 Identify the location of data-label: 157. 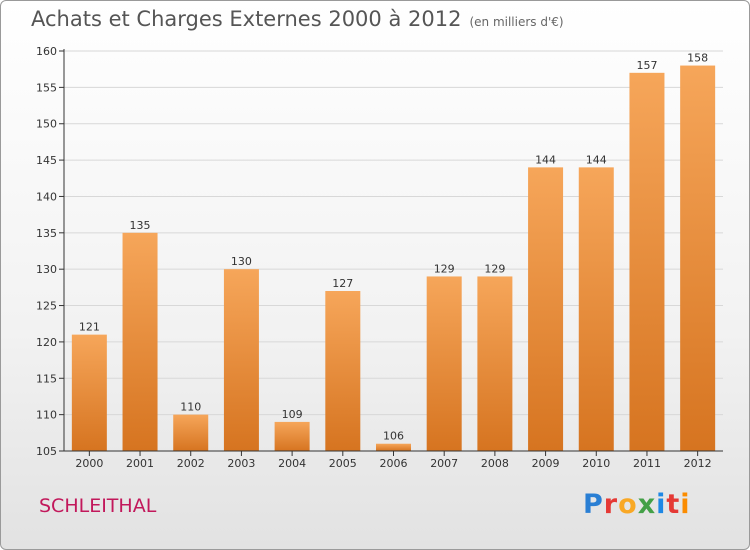
(646, 65).